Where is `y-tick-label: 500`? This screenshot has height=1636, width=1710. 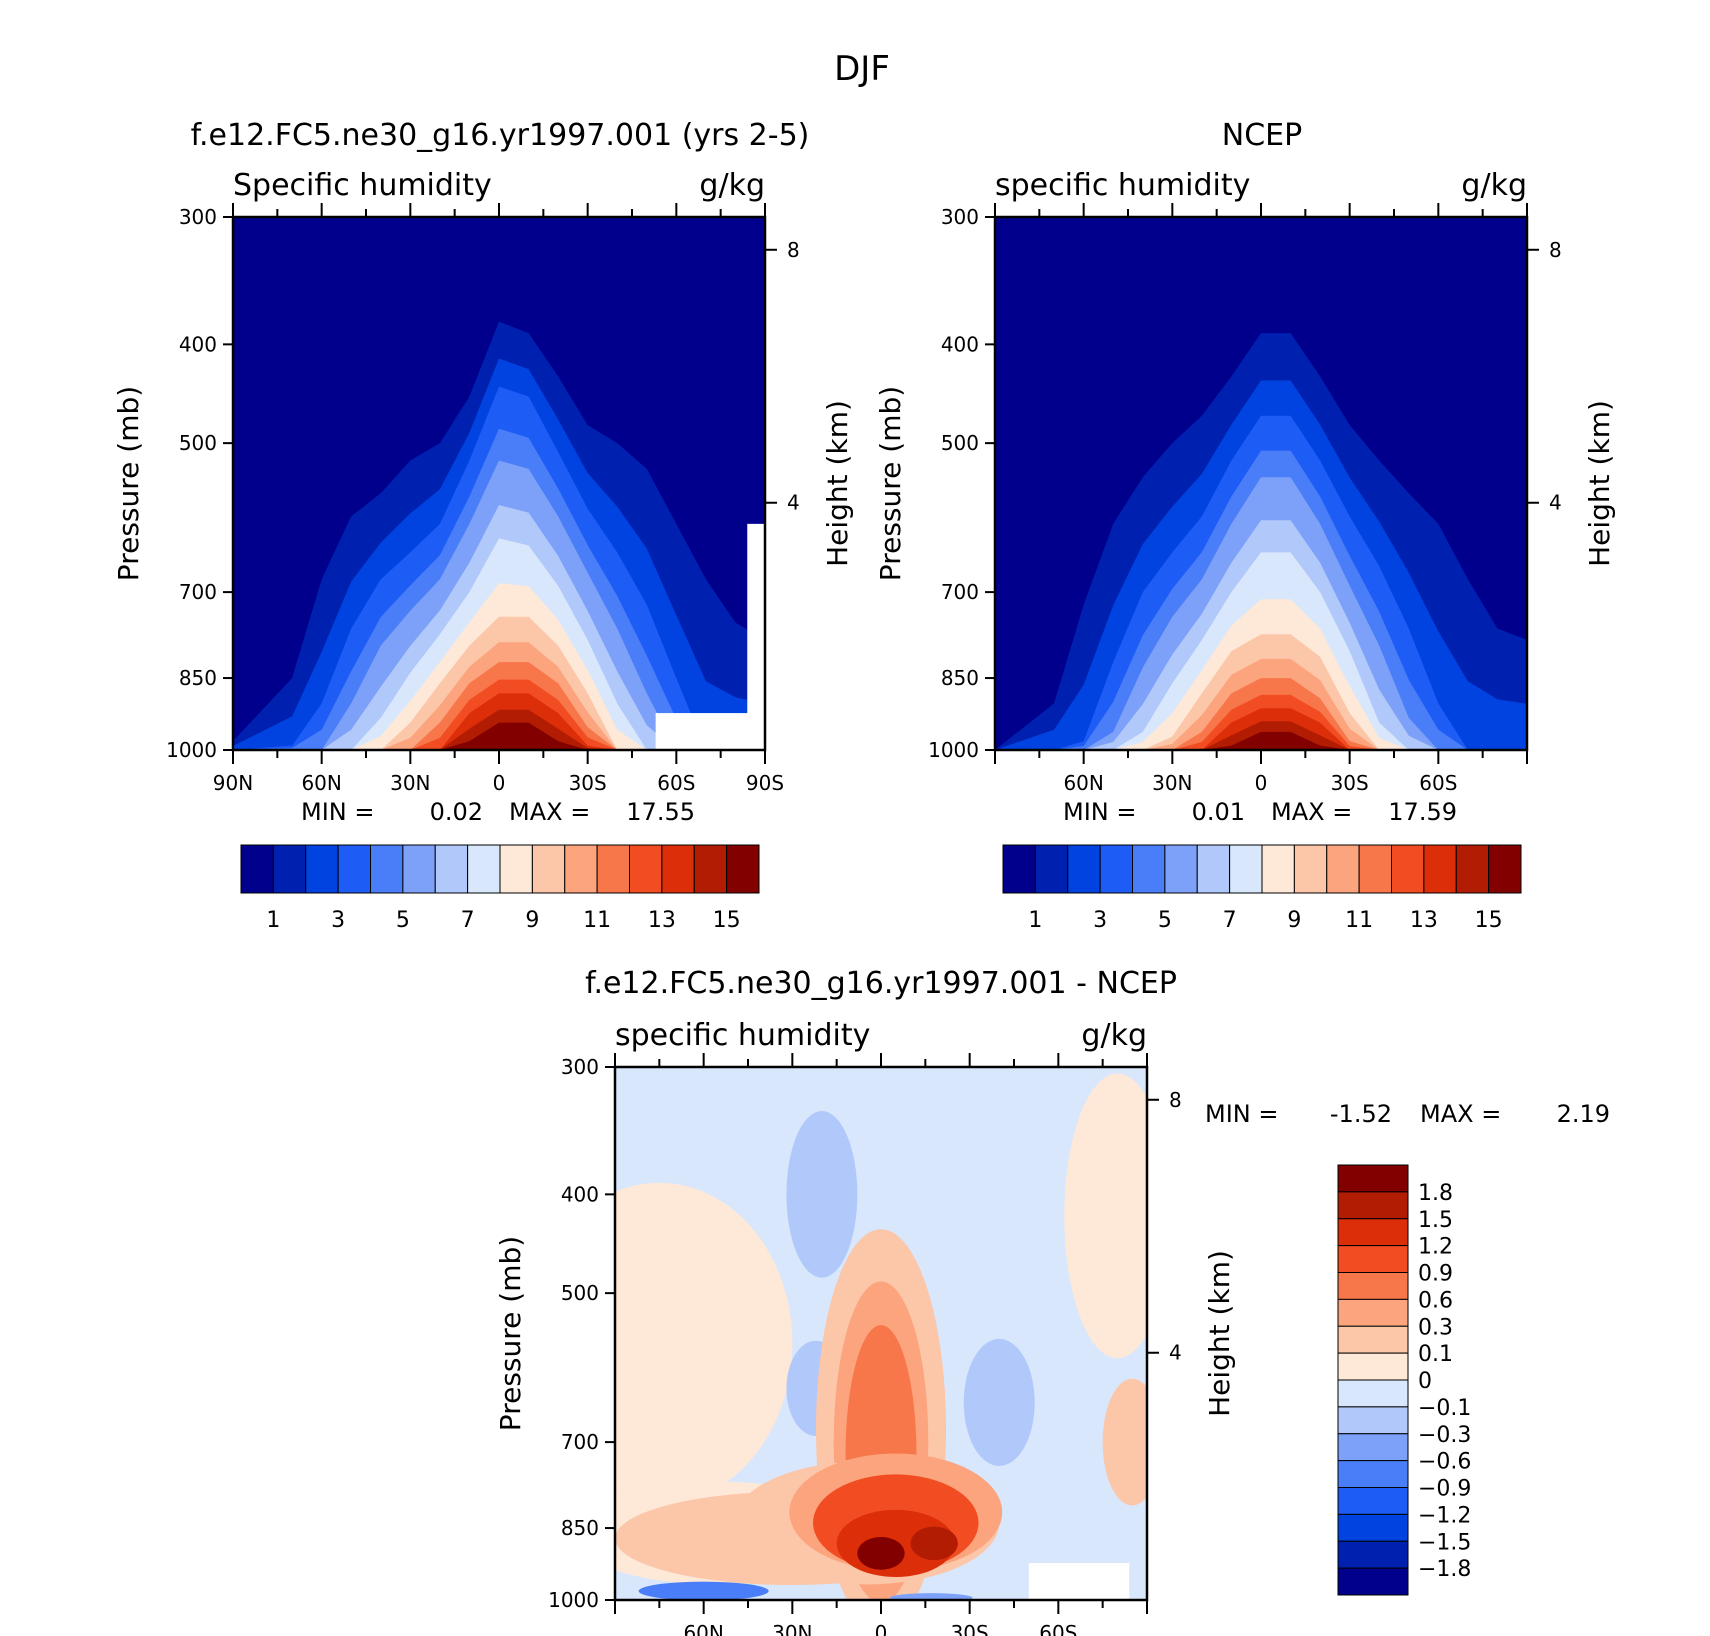 y-tick-label: 500 is located at coordinates (198, 443).